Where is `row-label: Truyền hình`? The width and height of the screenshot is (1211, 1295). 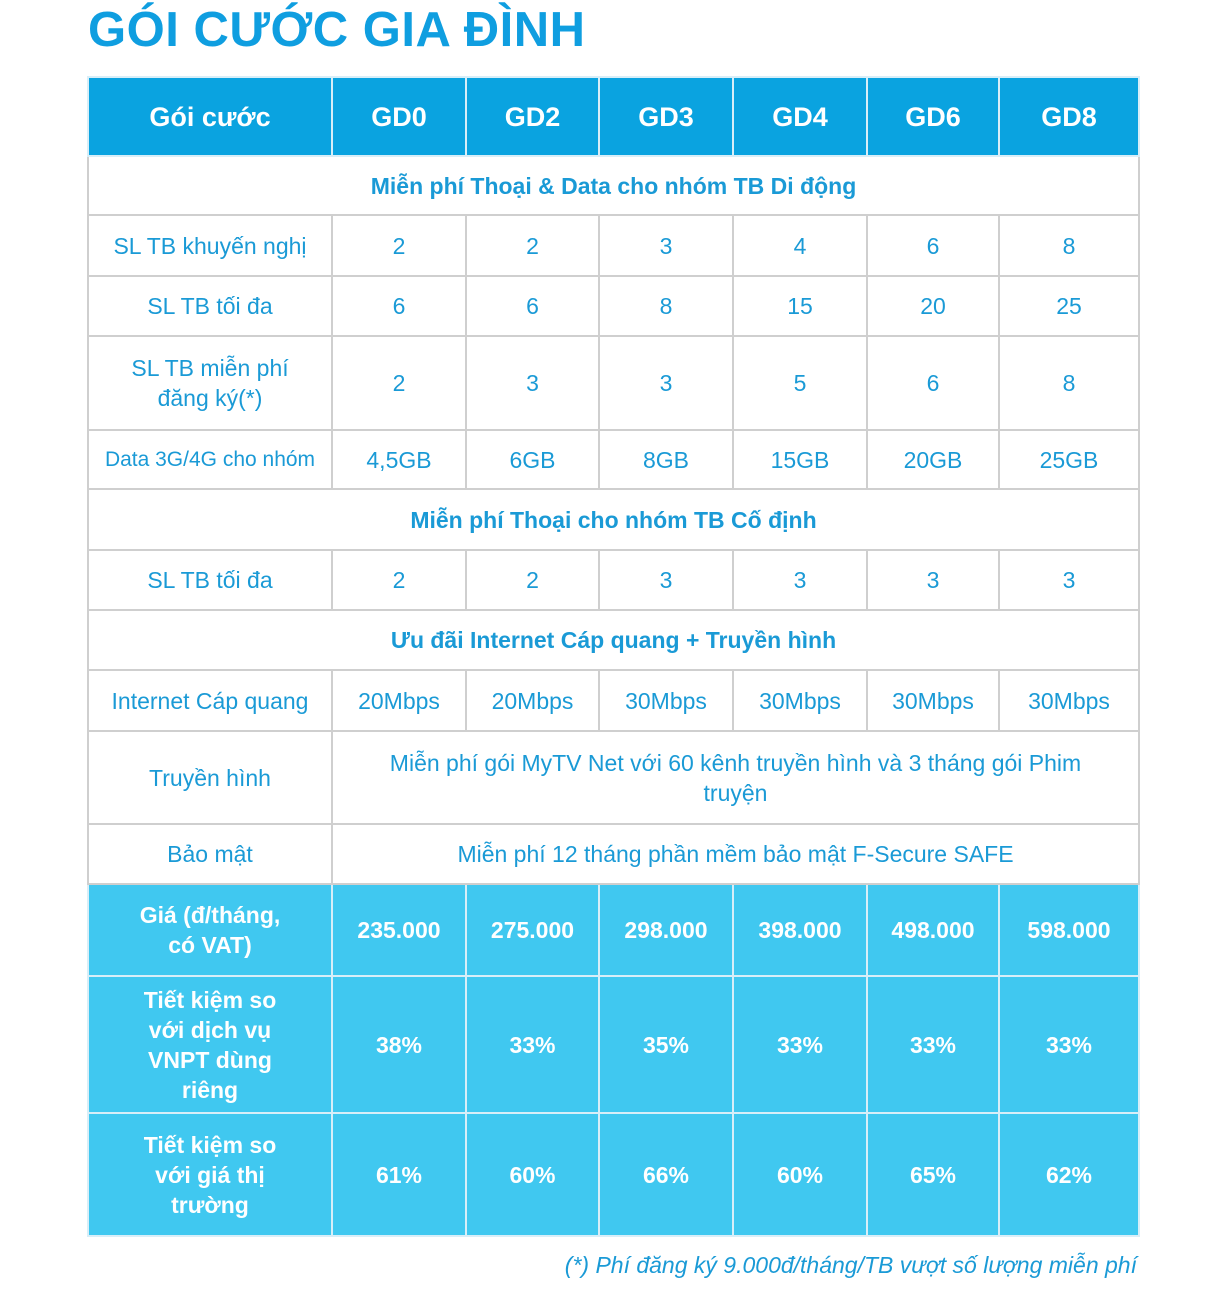
row-label: Truyền hình is located at coordinates (210, 777).